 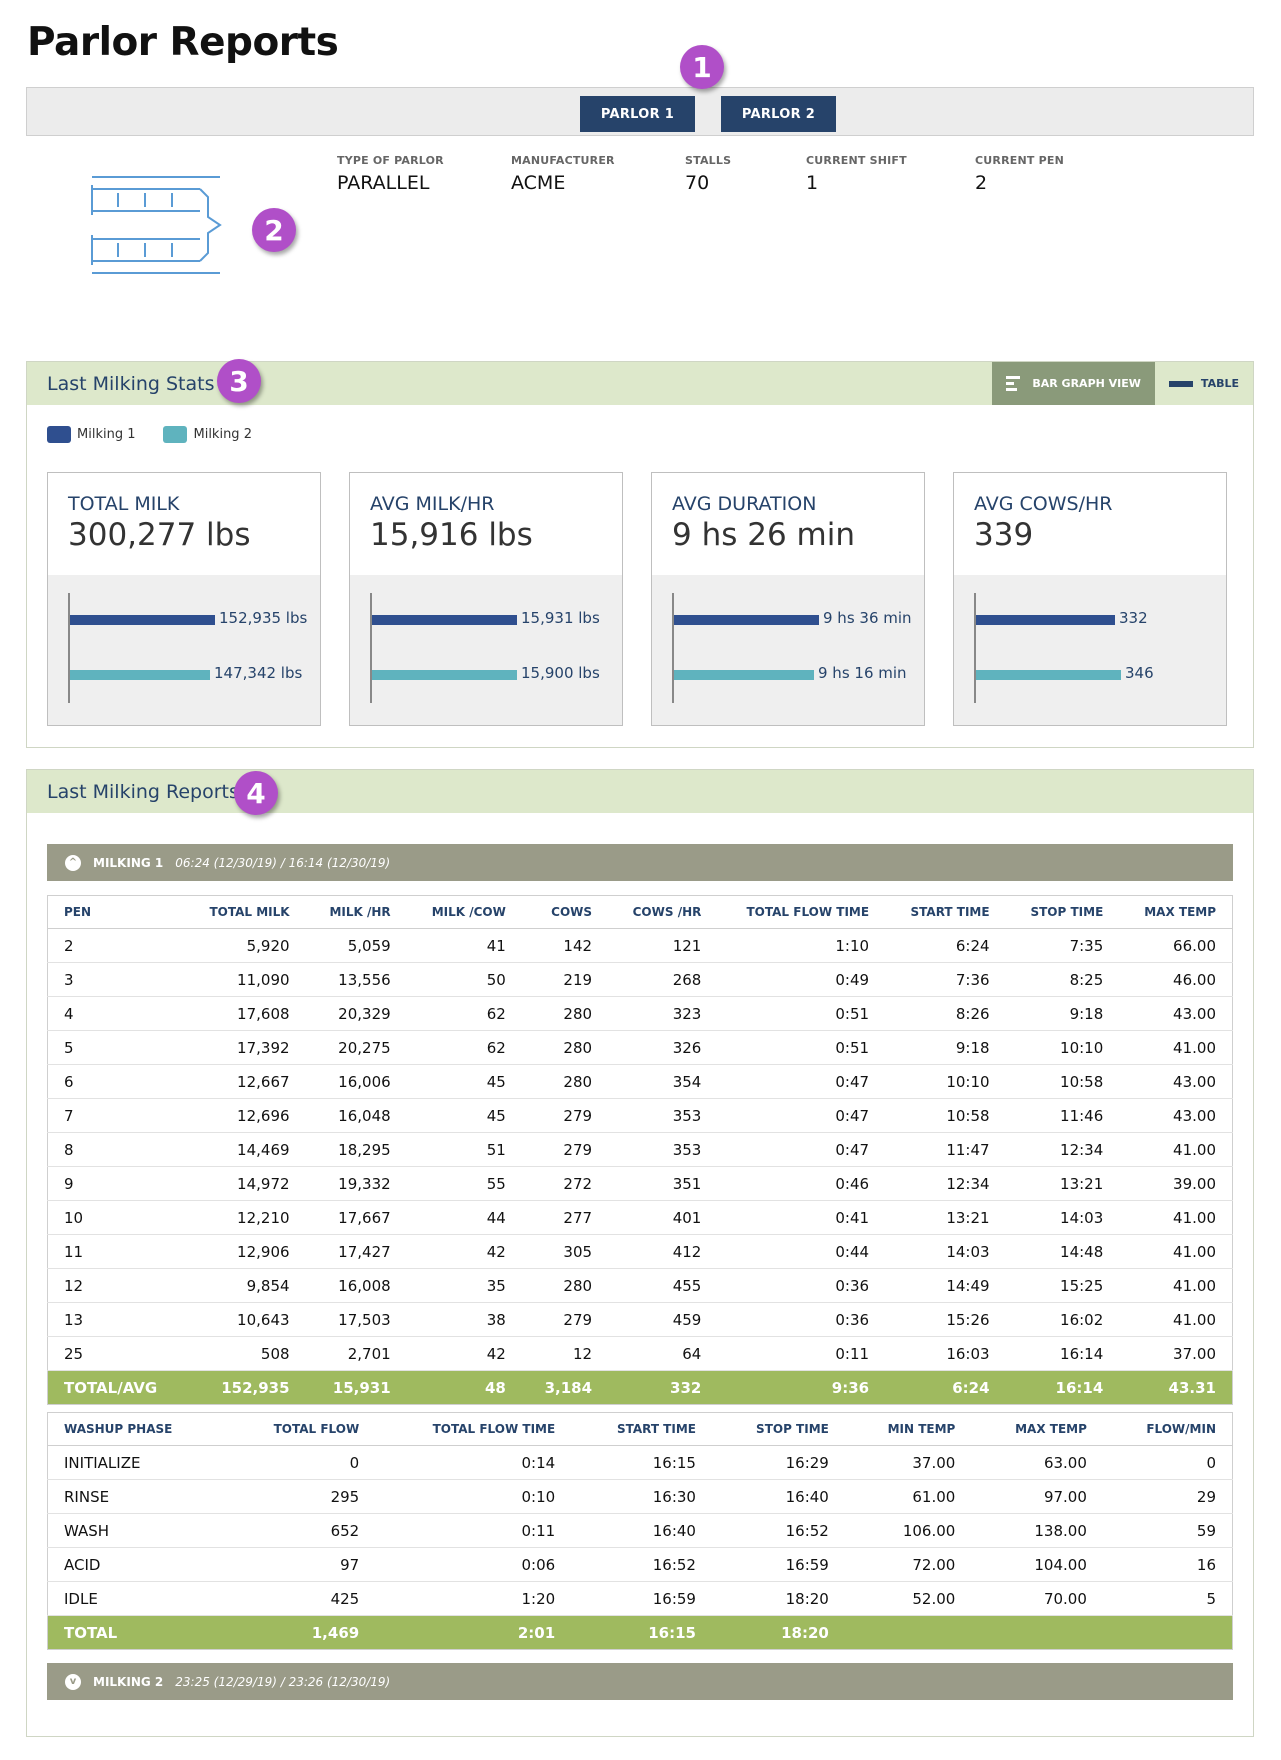 What do you see at coordinates (663, 1353) in the screenshot?
I see `table-cell: 64` at bounding box center [663, 1353].